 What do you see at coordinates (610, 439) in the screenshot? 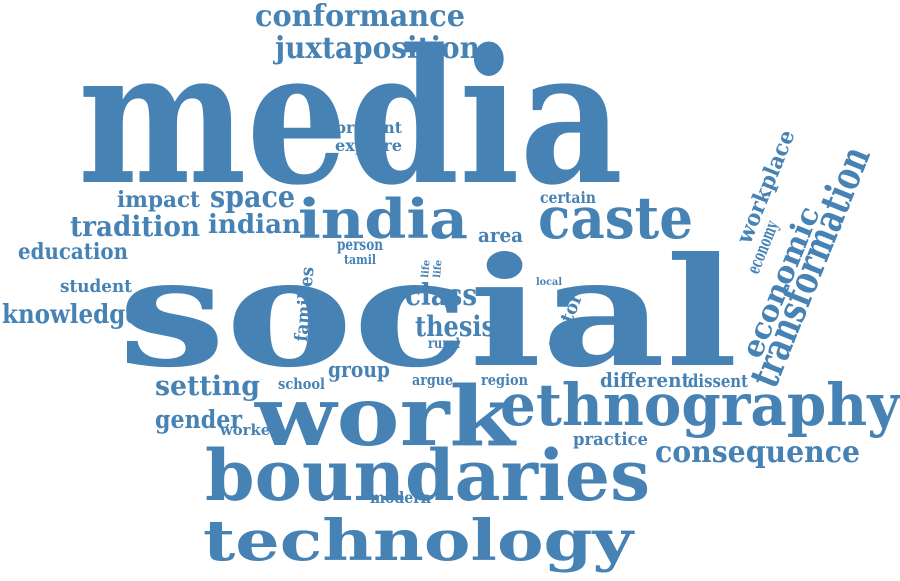
I see `word-practice: practice` at bounding box center [610, 439].